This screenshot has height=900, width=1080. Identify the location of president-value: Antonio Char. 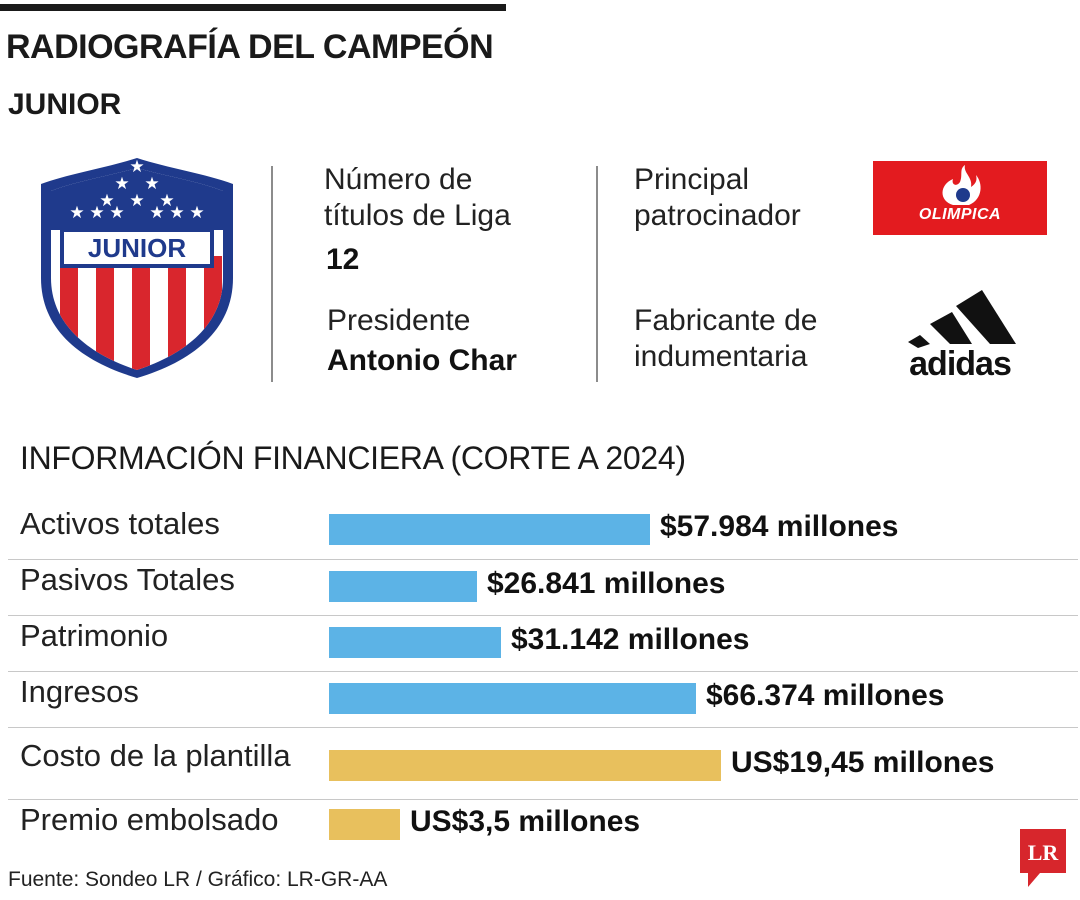
(422, 360).